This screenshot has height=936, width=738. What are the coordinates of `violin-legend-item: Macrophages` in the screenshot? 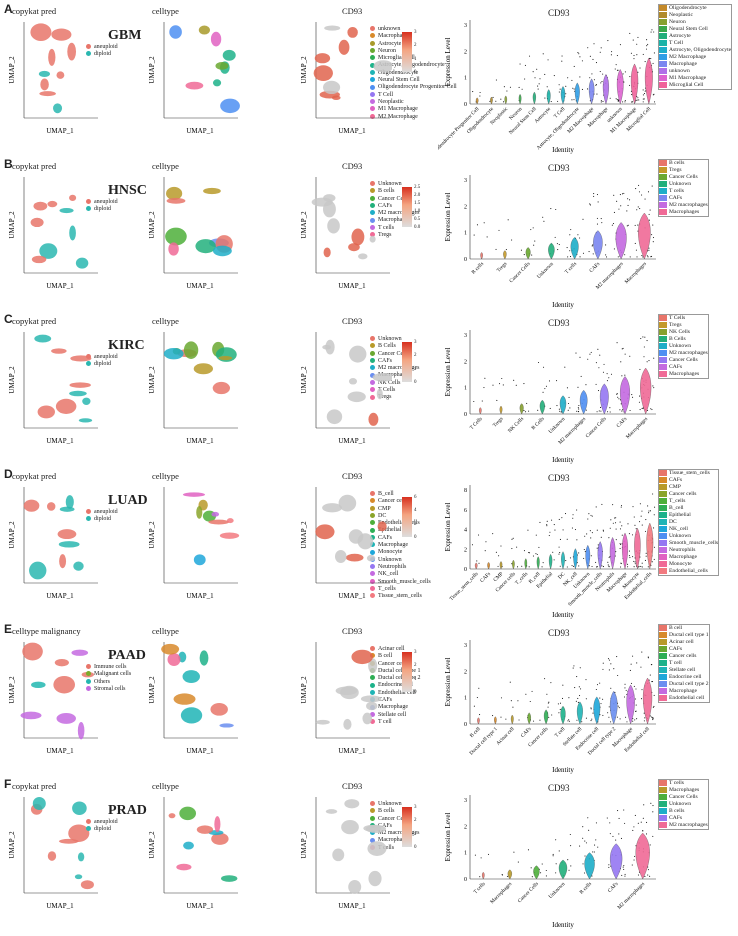 It's located at (683, 212).